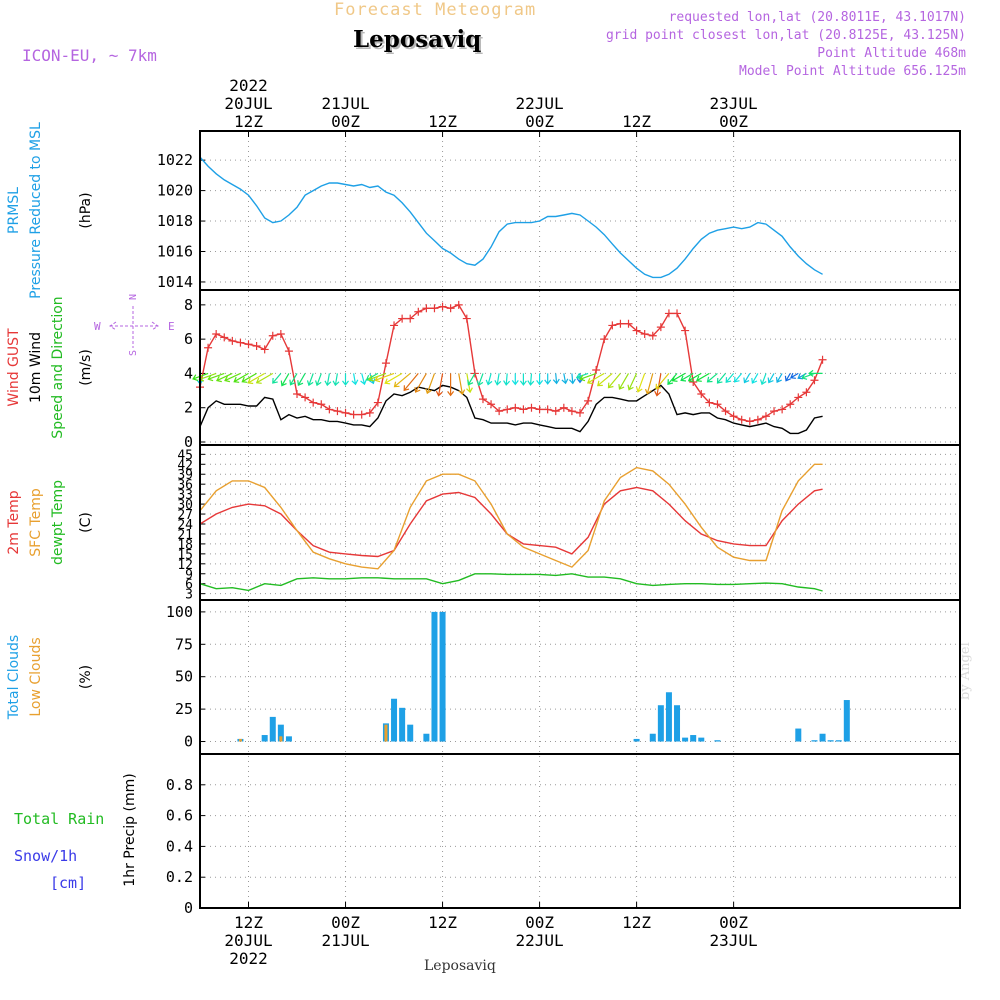 Image resolution: width=1000 pixels, height=1000 pixels. Describe the element at coordinates (185, 515) in the screenshot. I see `y-tick-label: 27` at that location.